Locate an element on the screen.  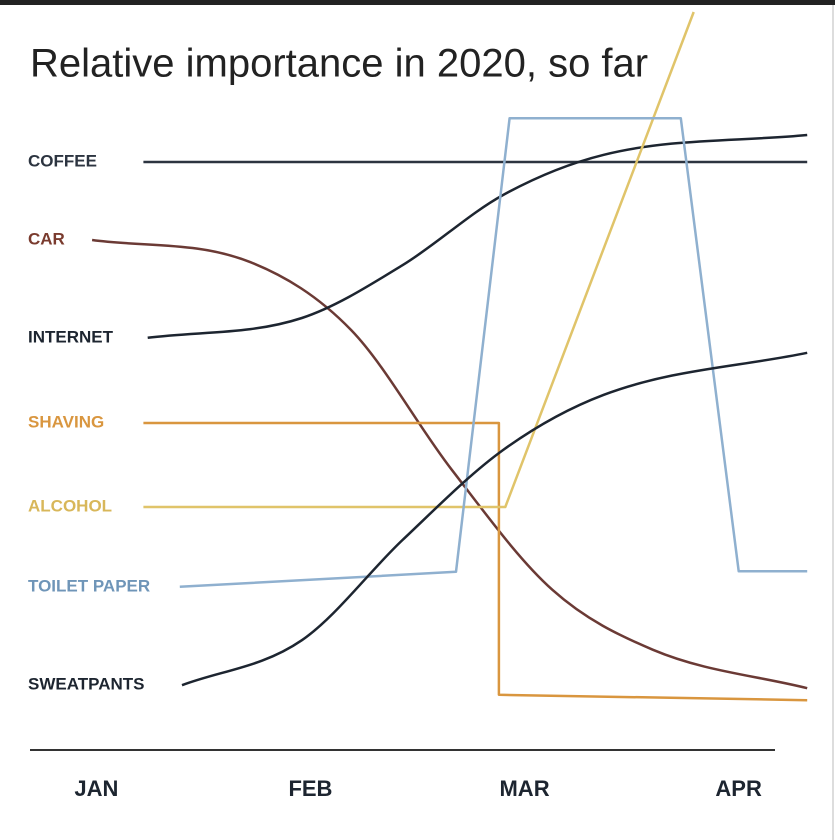
x-tick-label: APR is located at coordinates (738, 788).